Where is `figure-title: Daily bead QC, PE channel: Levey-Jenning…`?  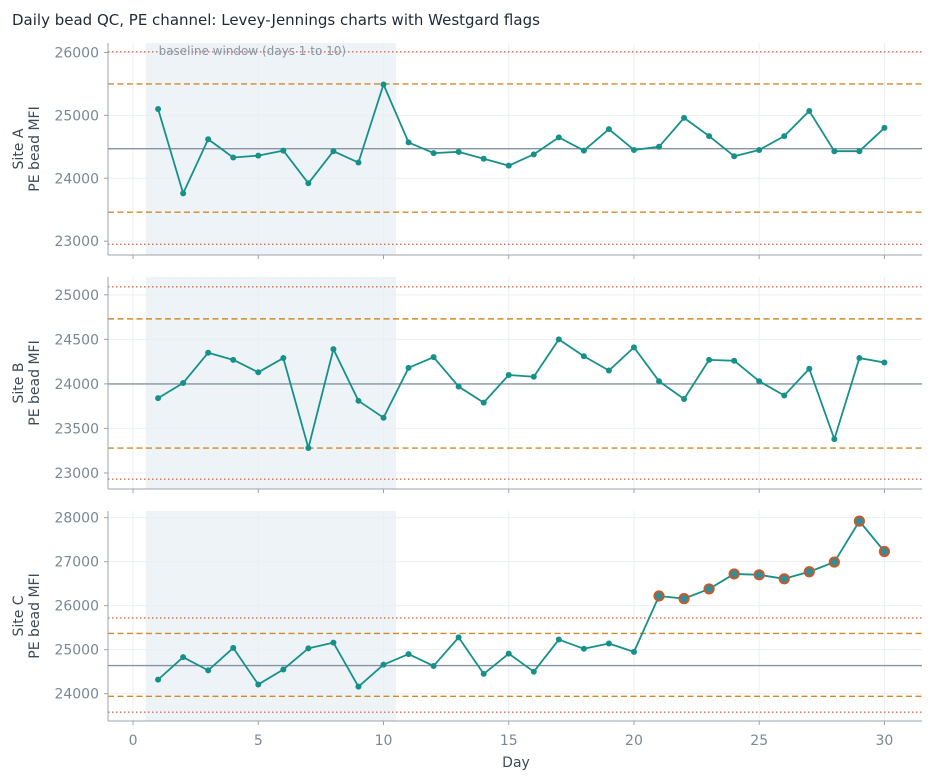
figure-title: Daily bead QC, PE channel: Levey-Jenning… is located at coordinates (276, 20).